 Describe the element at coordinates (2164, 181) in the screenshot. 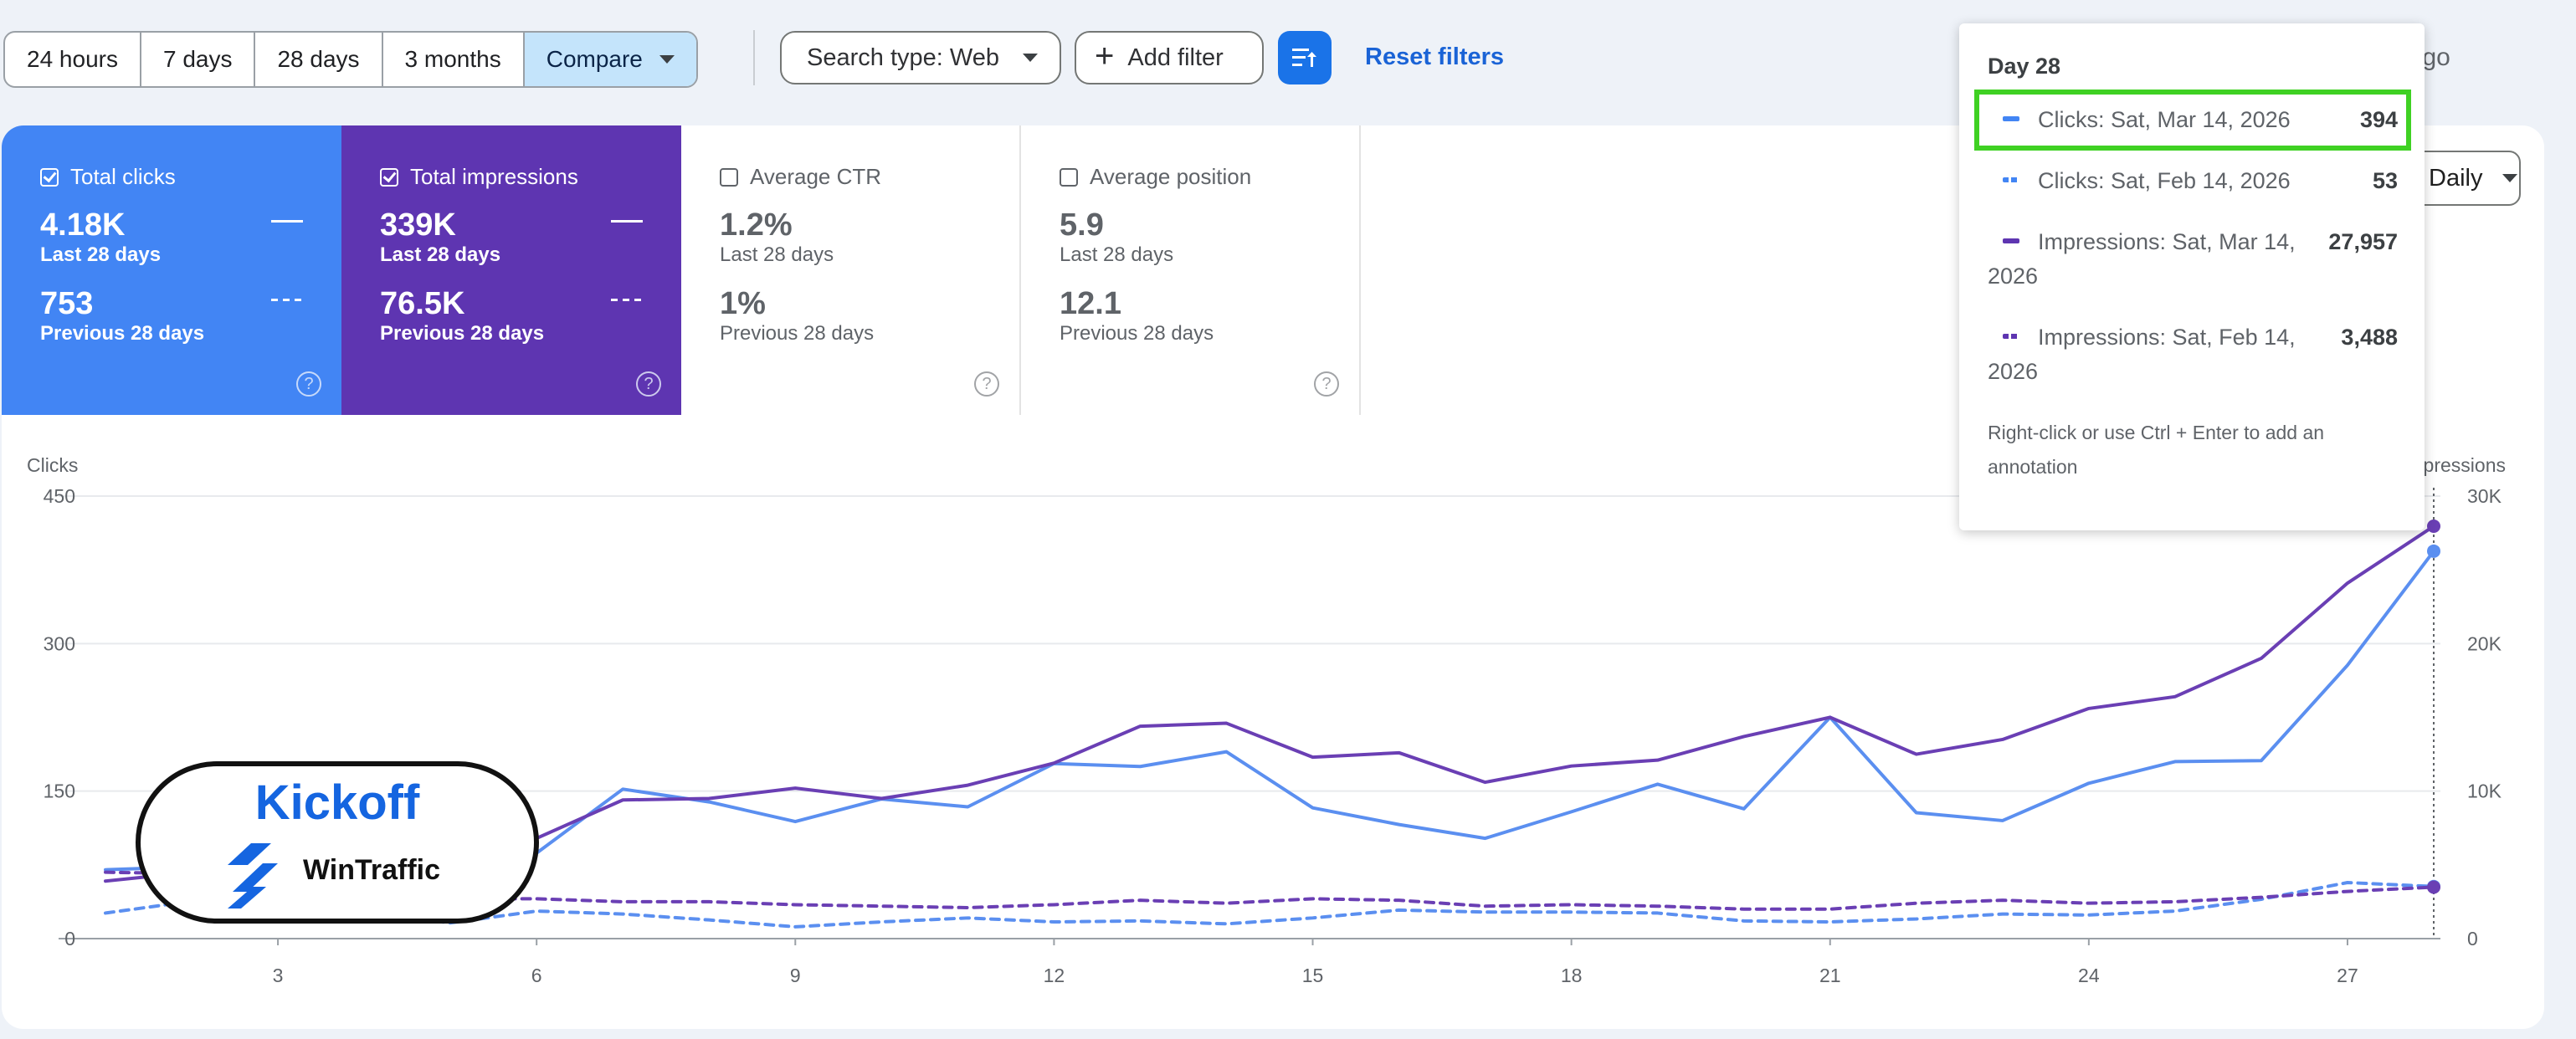

I see `tooltip-row-label: Clicks: Sat, Feb 14, 2026` at that location.